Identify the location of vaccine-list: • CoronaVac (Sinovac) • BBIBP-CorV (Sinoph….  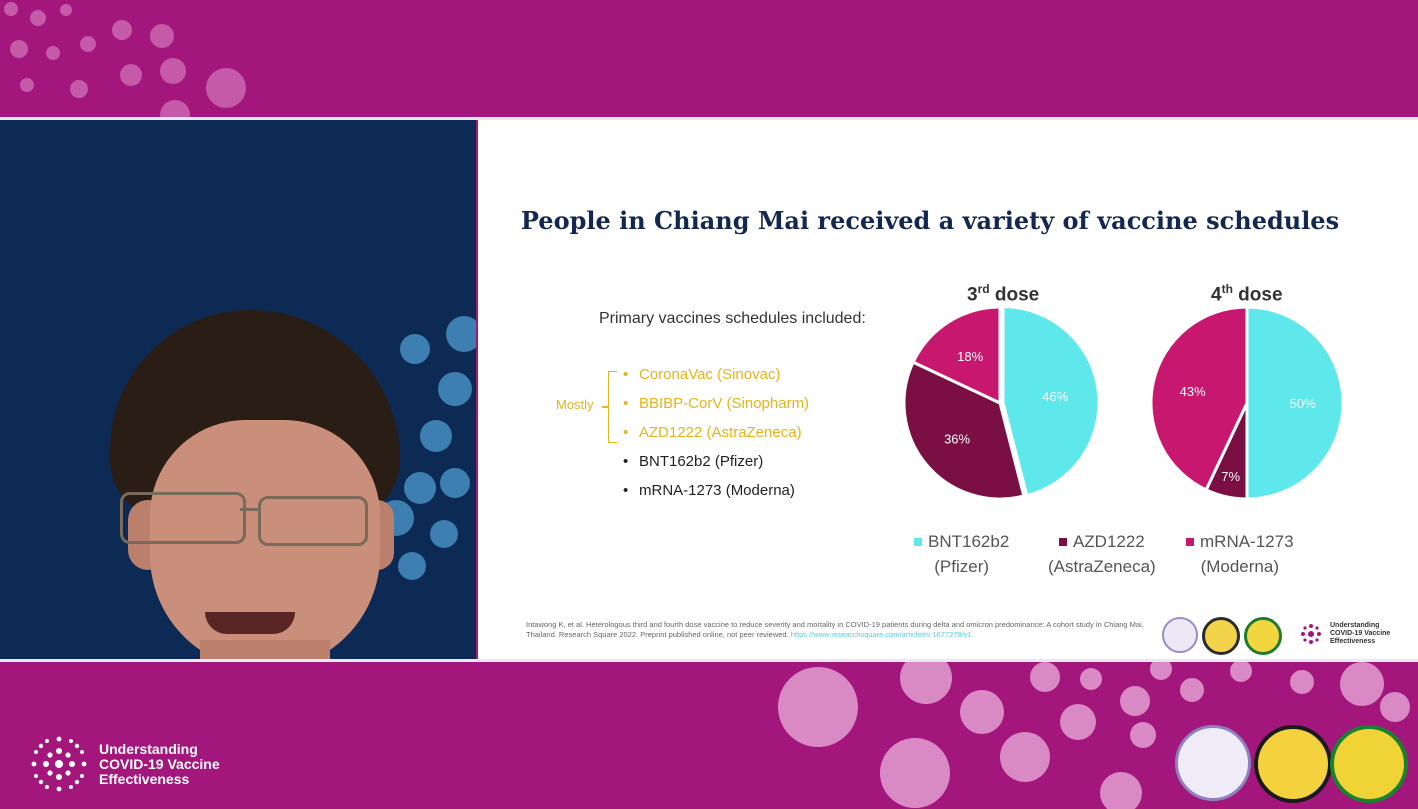
(716, 437).